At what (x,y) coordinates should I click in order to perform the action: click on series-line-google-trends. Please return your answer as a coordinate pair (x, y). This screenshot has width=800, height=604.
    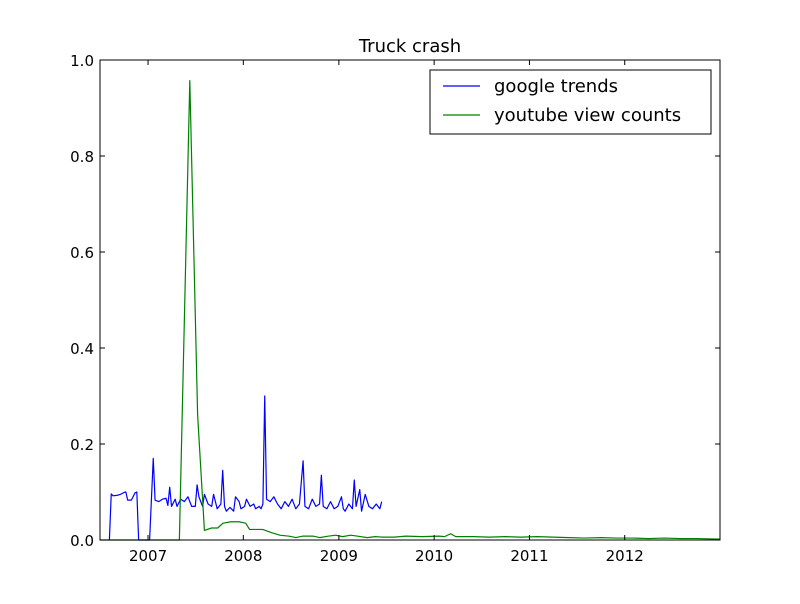
    Looking at the image, I should click on (245, 468).